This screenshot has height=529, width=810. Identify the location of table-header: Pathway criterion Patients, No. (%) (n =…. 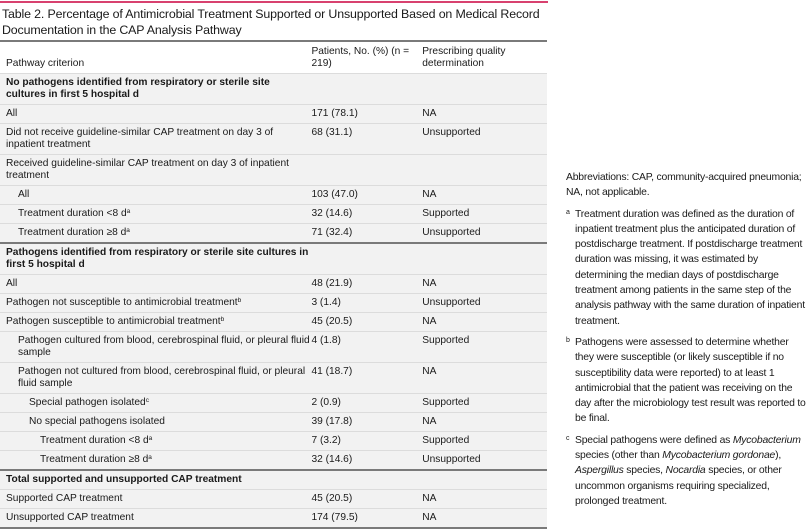
(273, 57).